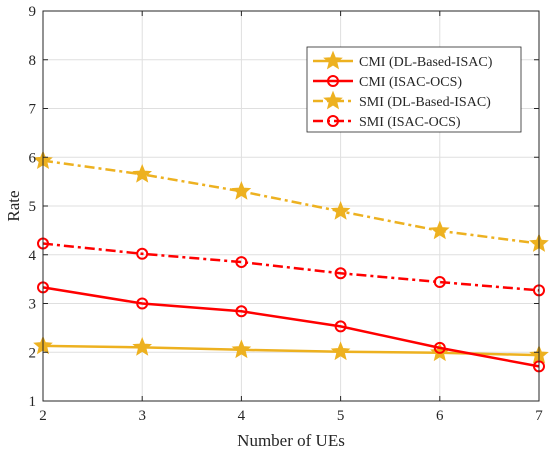 The height and width of the screenshot is (454, 550). I want to click on y-tick-label: 4, so click(33, 256).